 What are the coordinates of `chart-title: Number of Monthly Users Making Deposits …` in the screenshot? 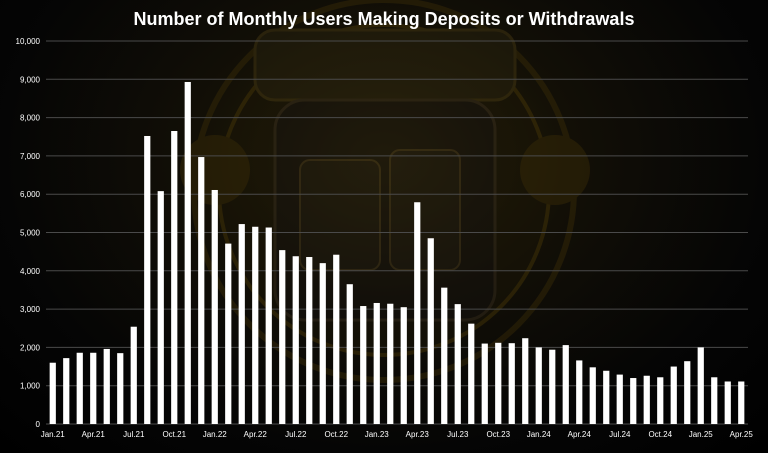 It's located at (384, 19).